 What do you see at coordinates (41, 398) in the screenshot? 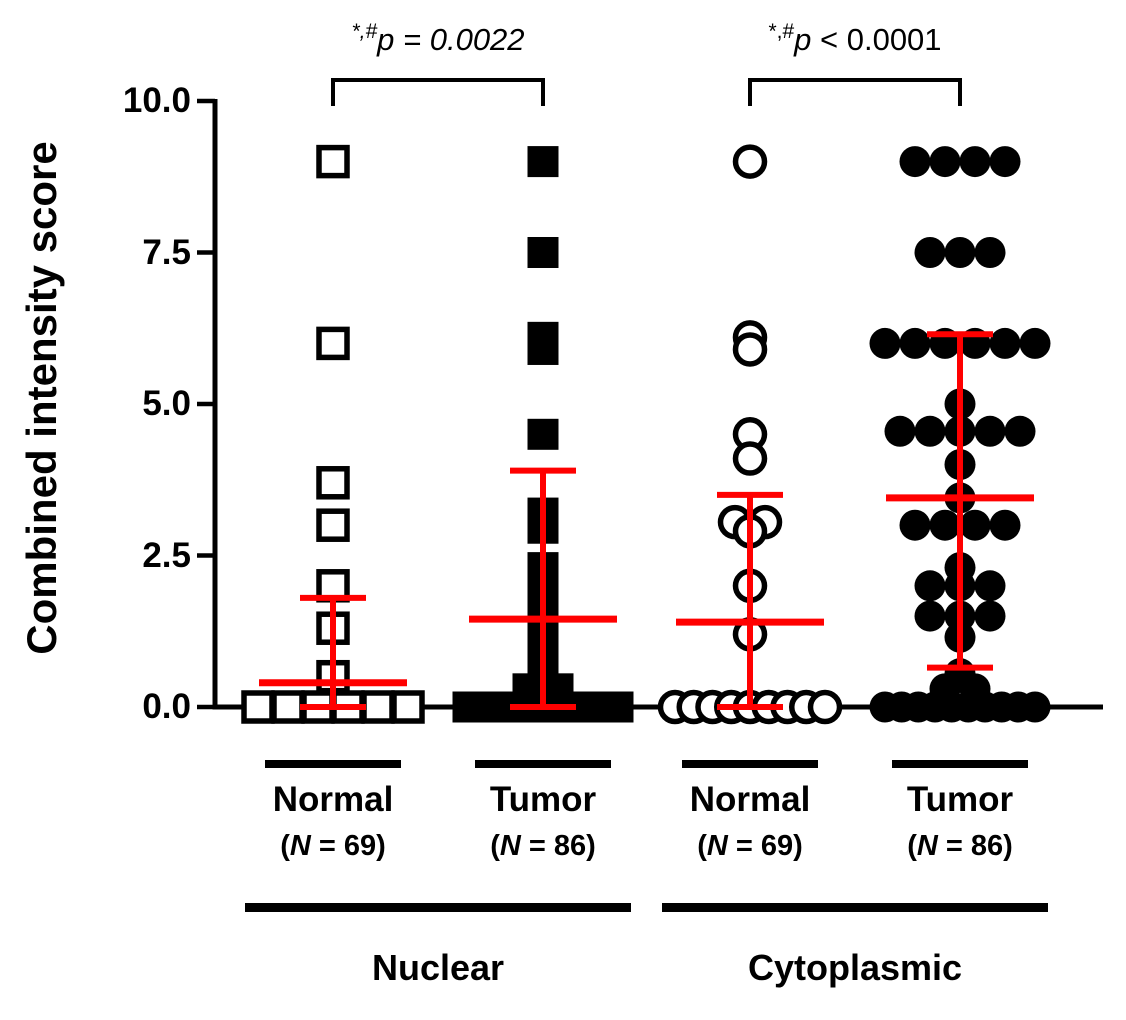
I see `y-axis-title: Combined intensity score` at bounding box center [41, 398].